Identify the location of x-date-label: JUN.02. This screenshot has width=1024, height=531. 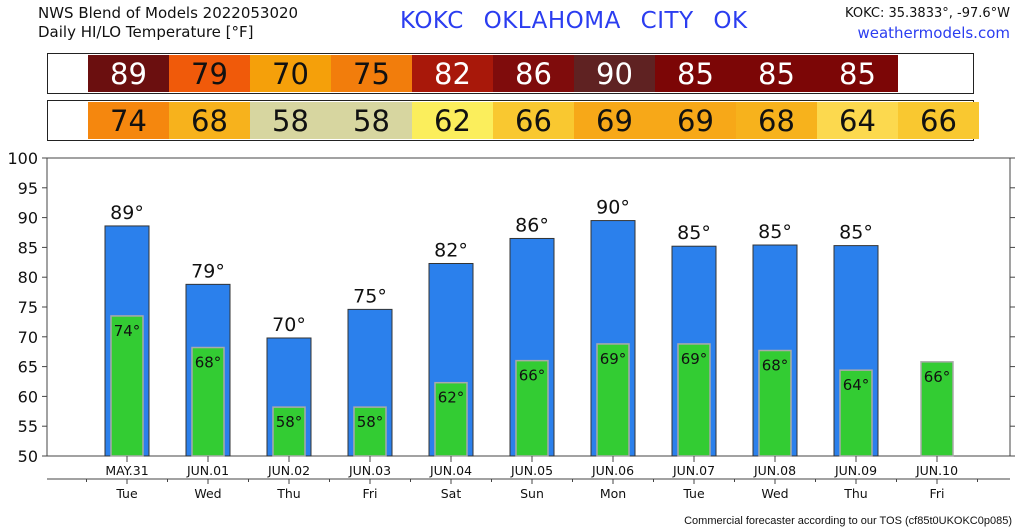
(288, 470).